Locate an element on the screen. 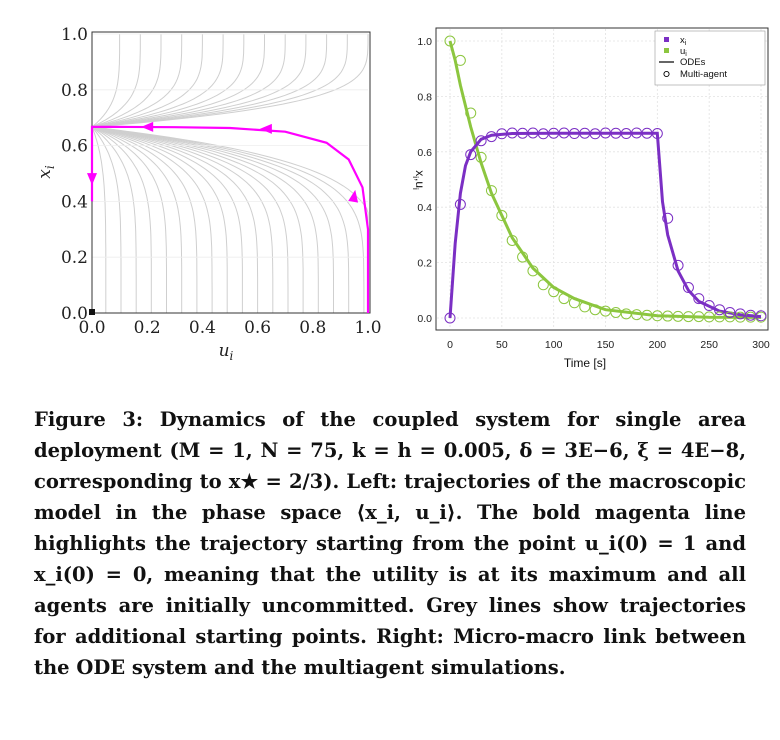 The height and width of the screenshot is (740, 780). x-tick-label: 0.0 is located at coordinates (91, 328).